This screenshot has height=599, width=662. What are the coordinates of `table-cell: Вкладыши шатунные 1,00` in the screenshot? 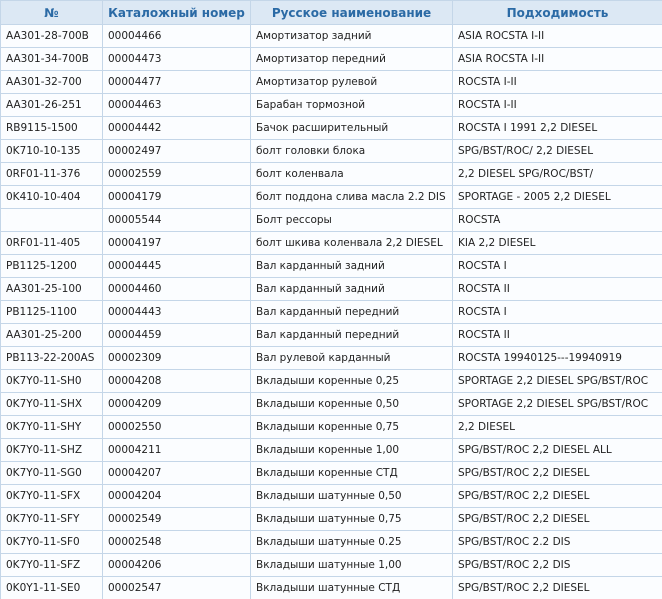 It's located at (351, 565).